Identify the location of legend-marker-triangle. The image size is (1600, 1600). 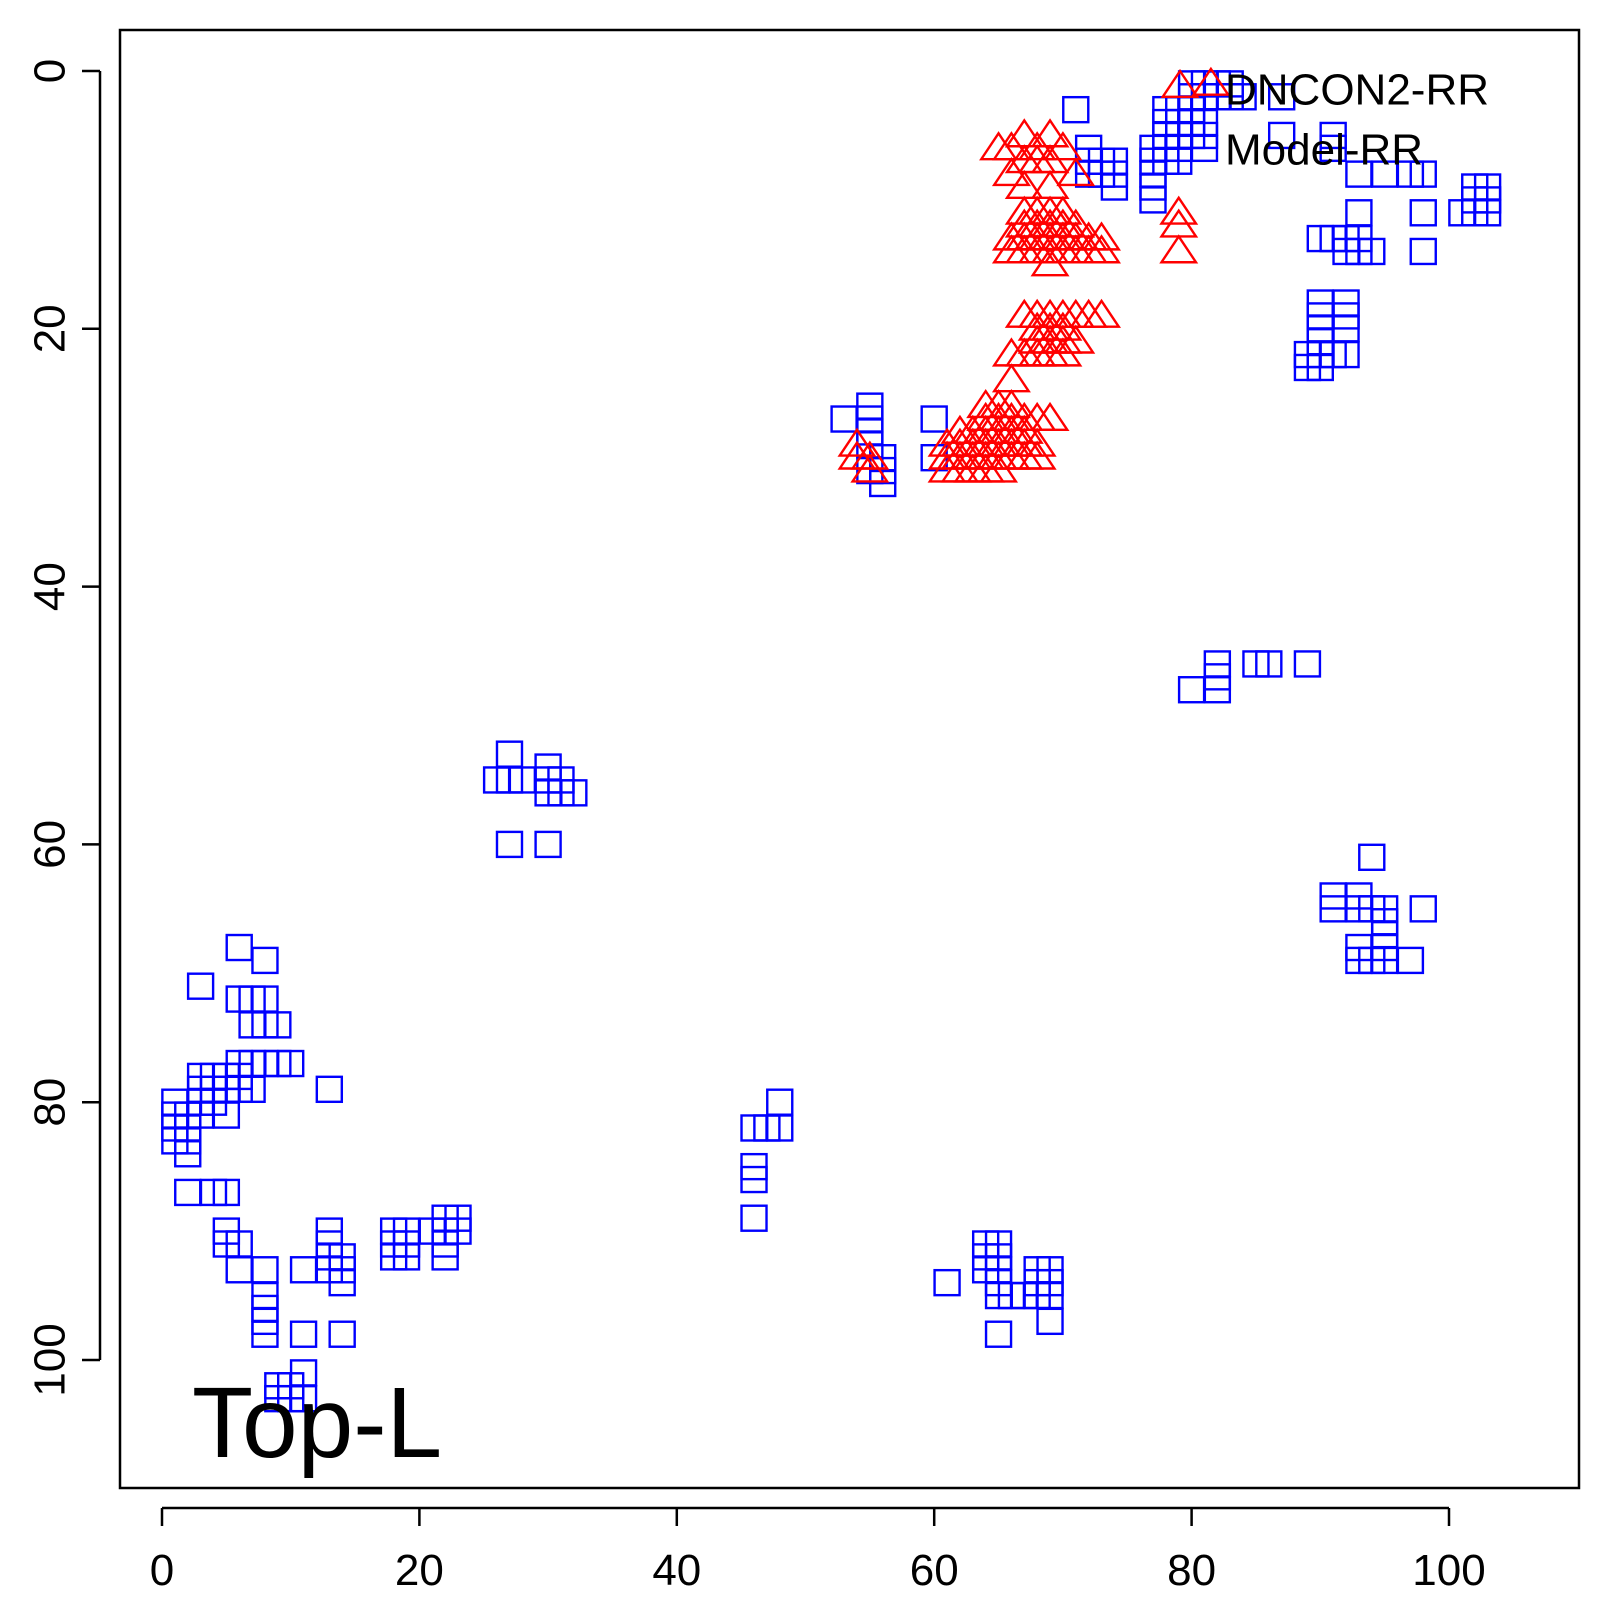
(1180, 83).